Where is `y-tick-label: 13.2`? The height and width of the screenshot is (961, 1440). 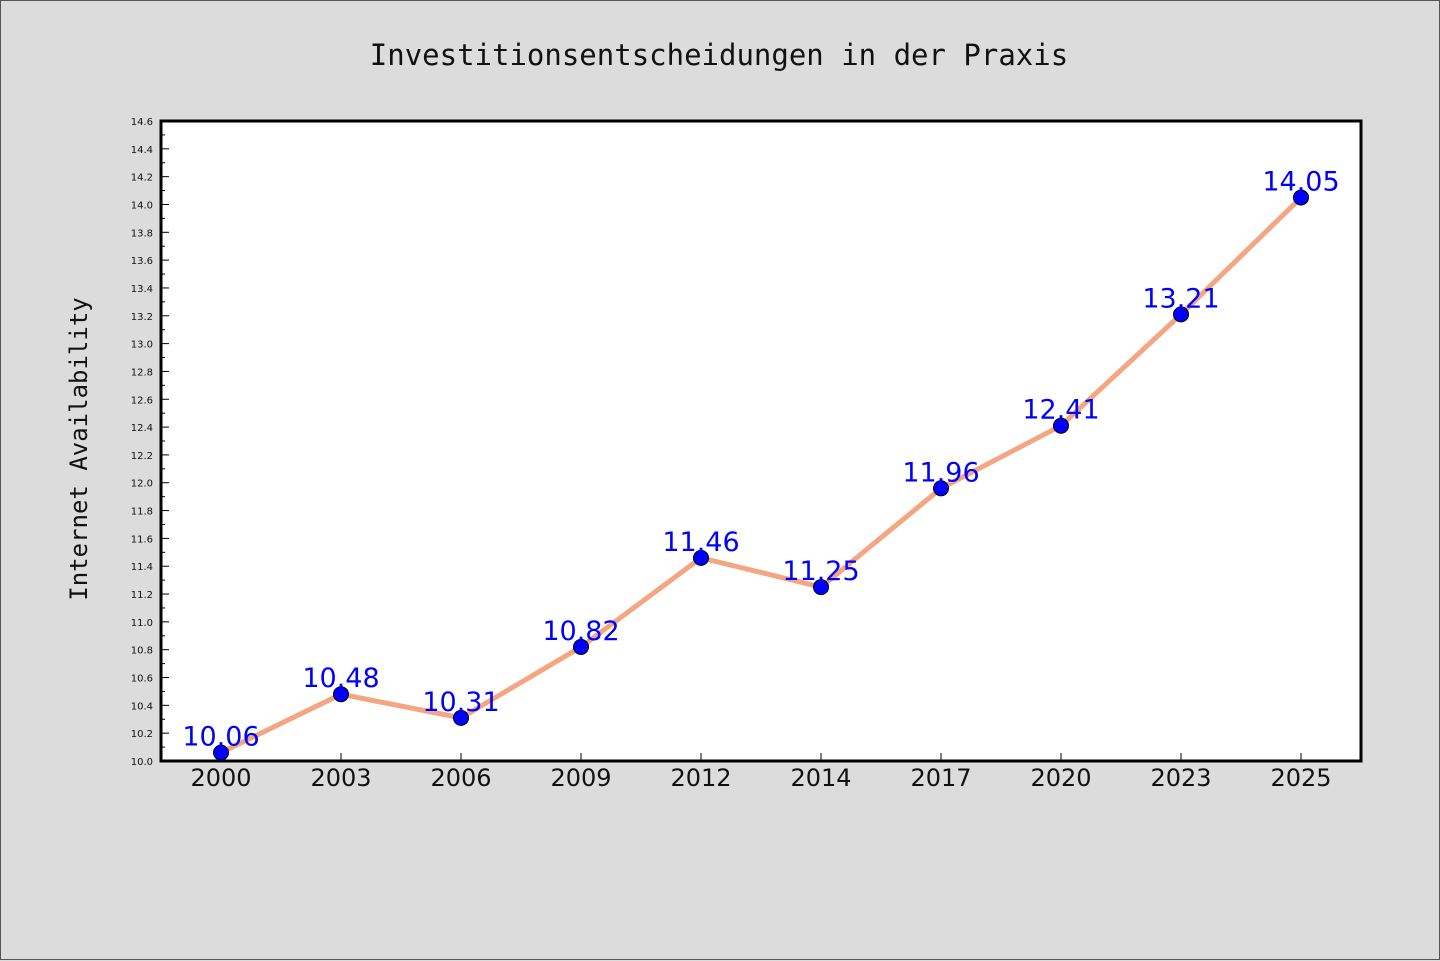 y-tick-label: 13.2 is located at coordinates (142, 317).